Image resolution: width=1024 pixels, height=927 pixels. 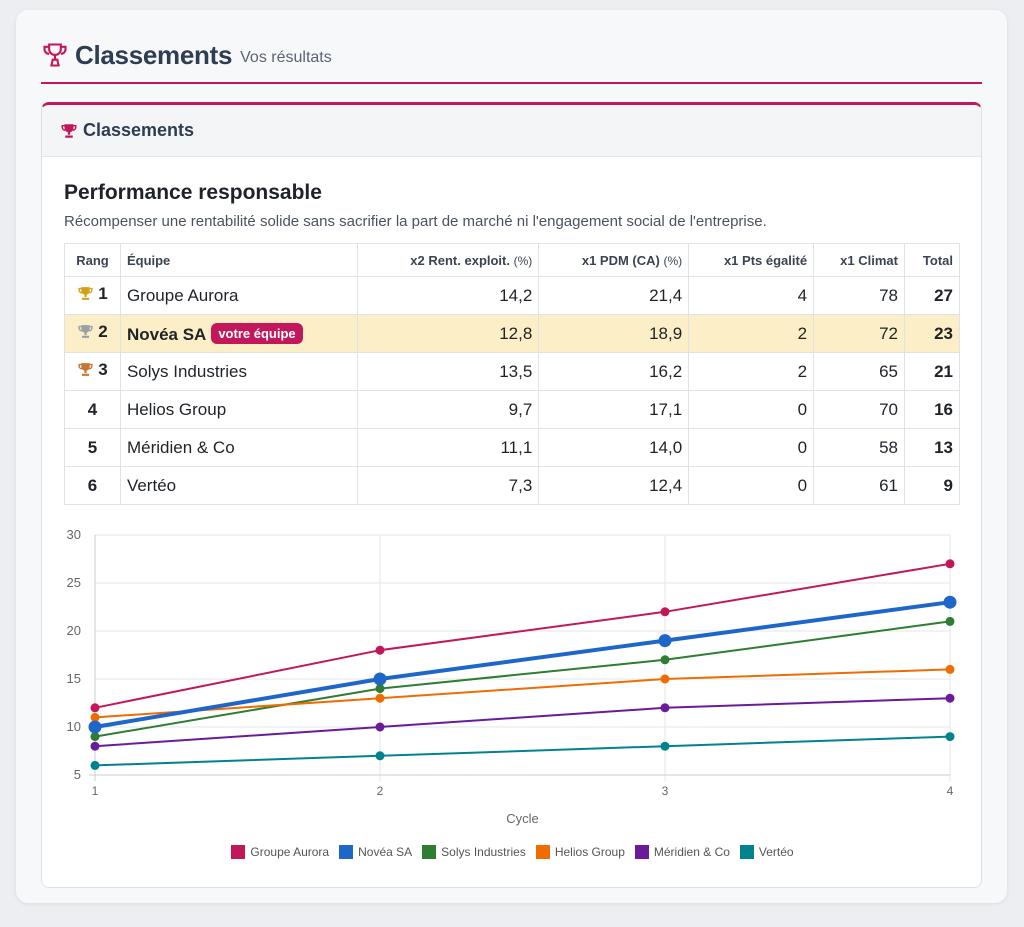 I want to click on climat-cell: 65, so click(x=859, y=371).